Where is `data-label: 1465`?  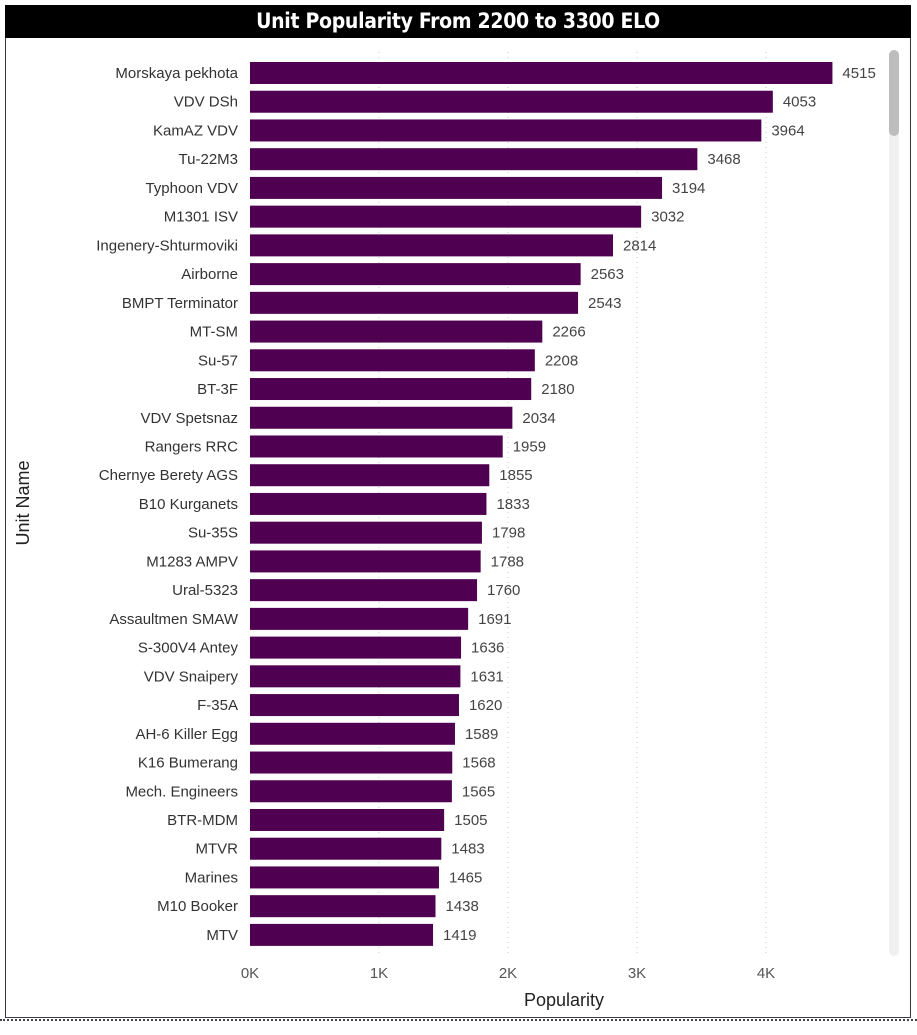 data-label: 1465 is located at coordinates (465, 877).